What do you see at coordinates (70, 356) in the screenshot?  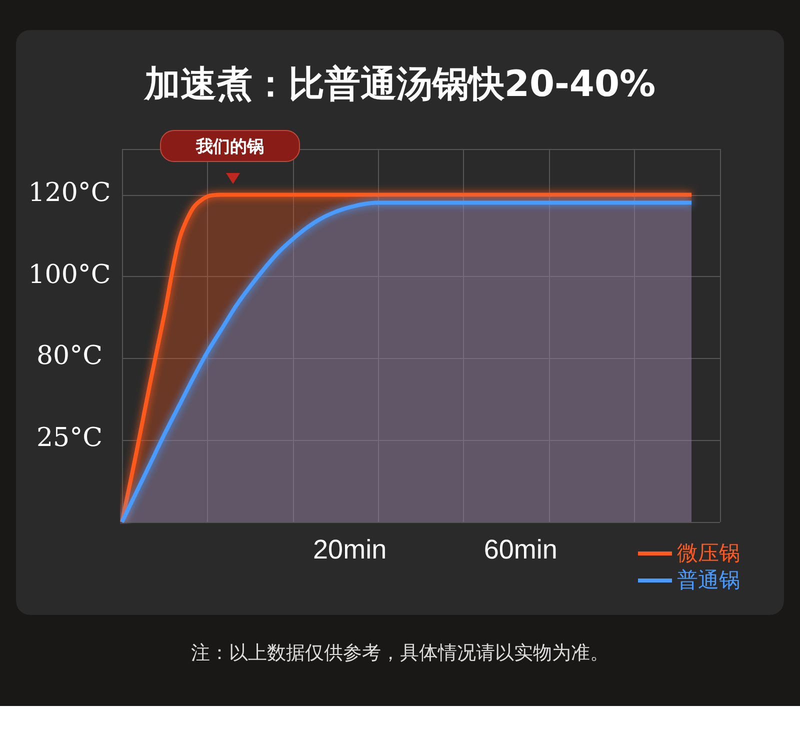 I see `text: 80°C` at bounding box center [70, 356].